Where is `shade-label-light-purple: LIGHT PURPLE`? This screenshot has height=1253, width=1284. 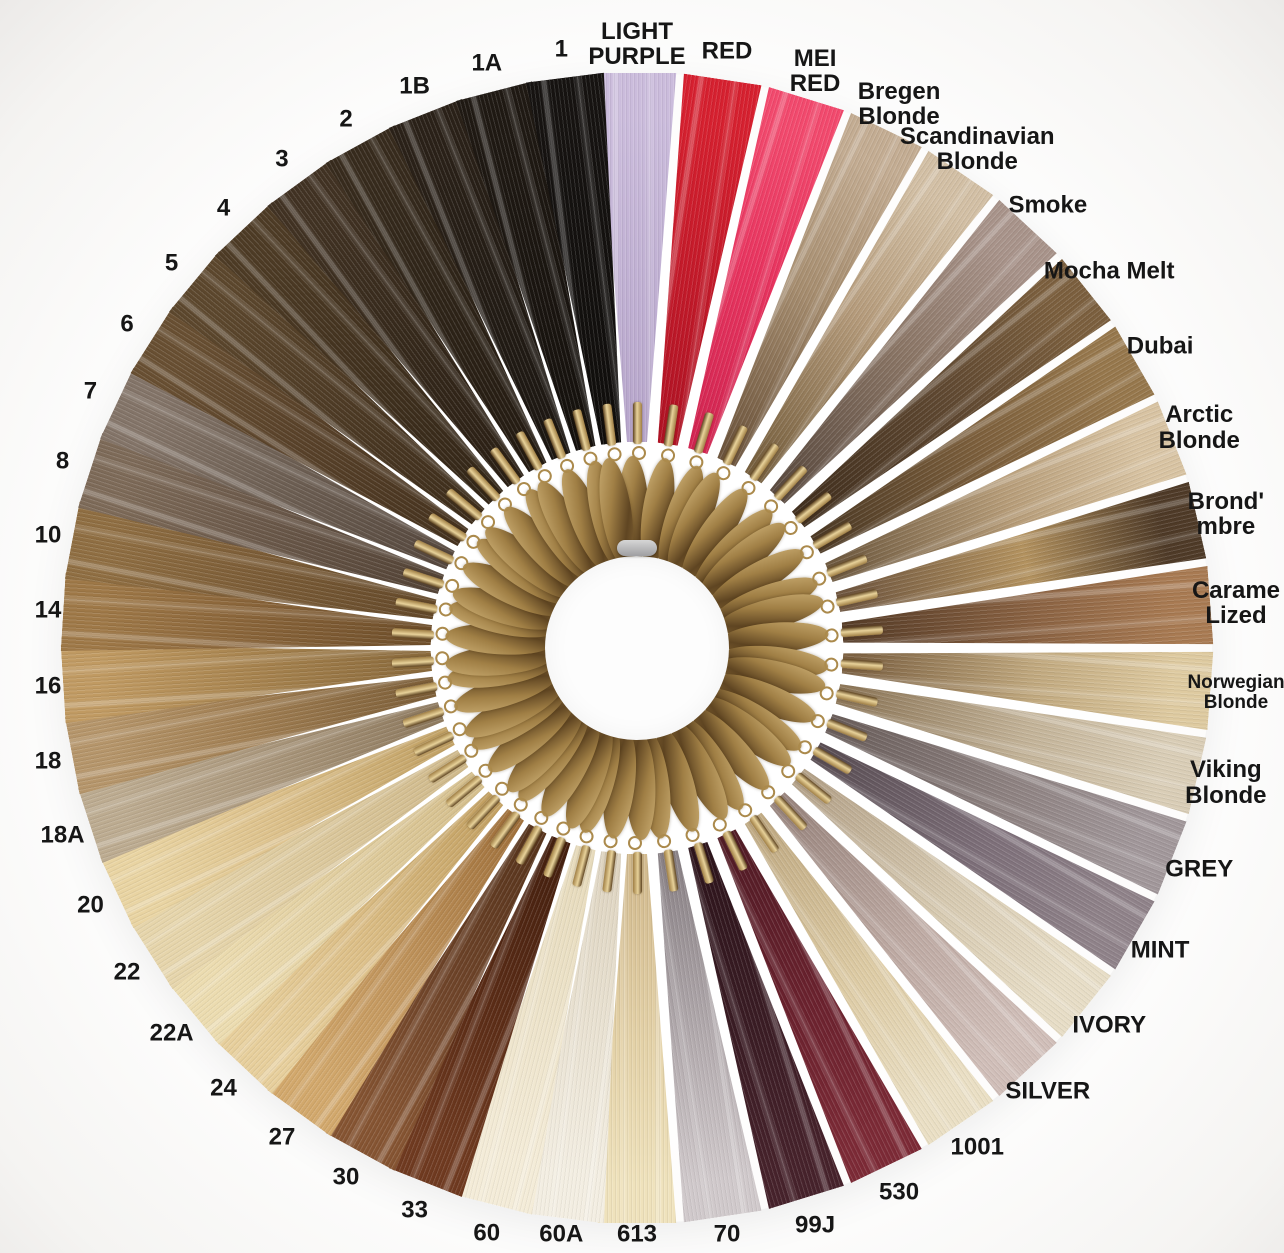
shade-label-light-purple: LIGHT PURPLE is located at coordinates (637, 43).